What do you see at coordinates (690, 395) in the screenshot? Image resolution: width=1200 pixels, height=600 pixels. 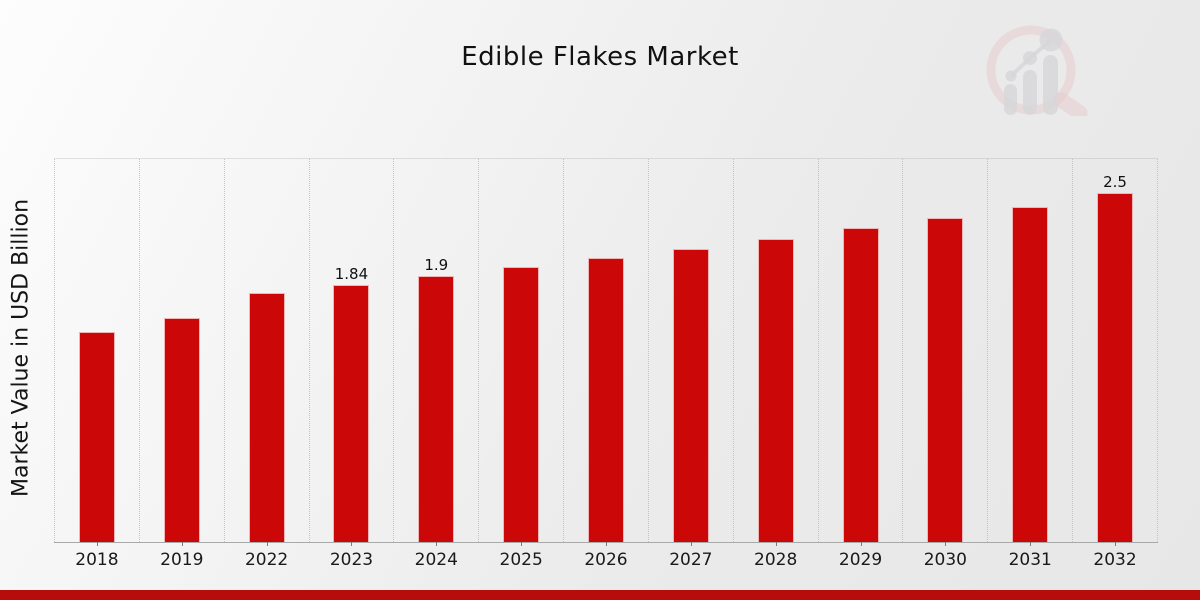 I see `bar-2027` at bounding box center [690, 395].